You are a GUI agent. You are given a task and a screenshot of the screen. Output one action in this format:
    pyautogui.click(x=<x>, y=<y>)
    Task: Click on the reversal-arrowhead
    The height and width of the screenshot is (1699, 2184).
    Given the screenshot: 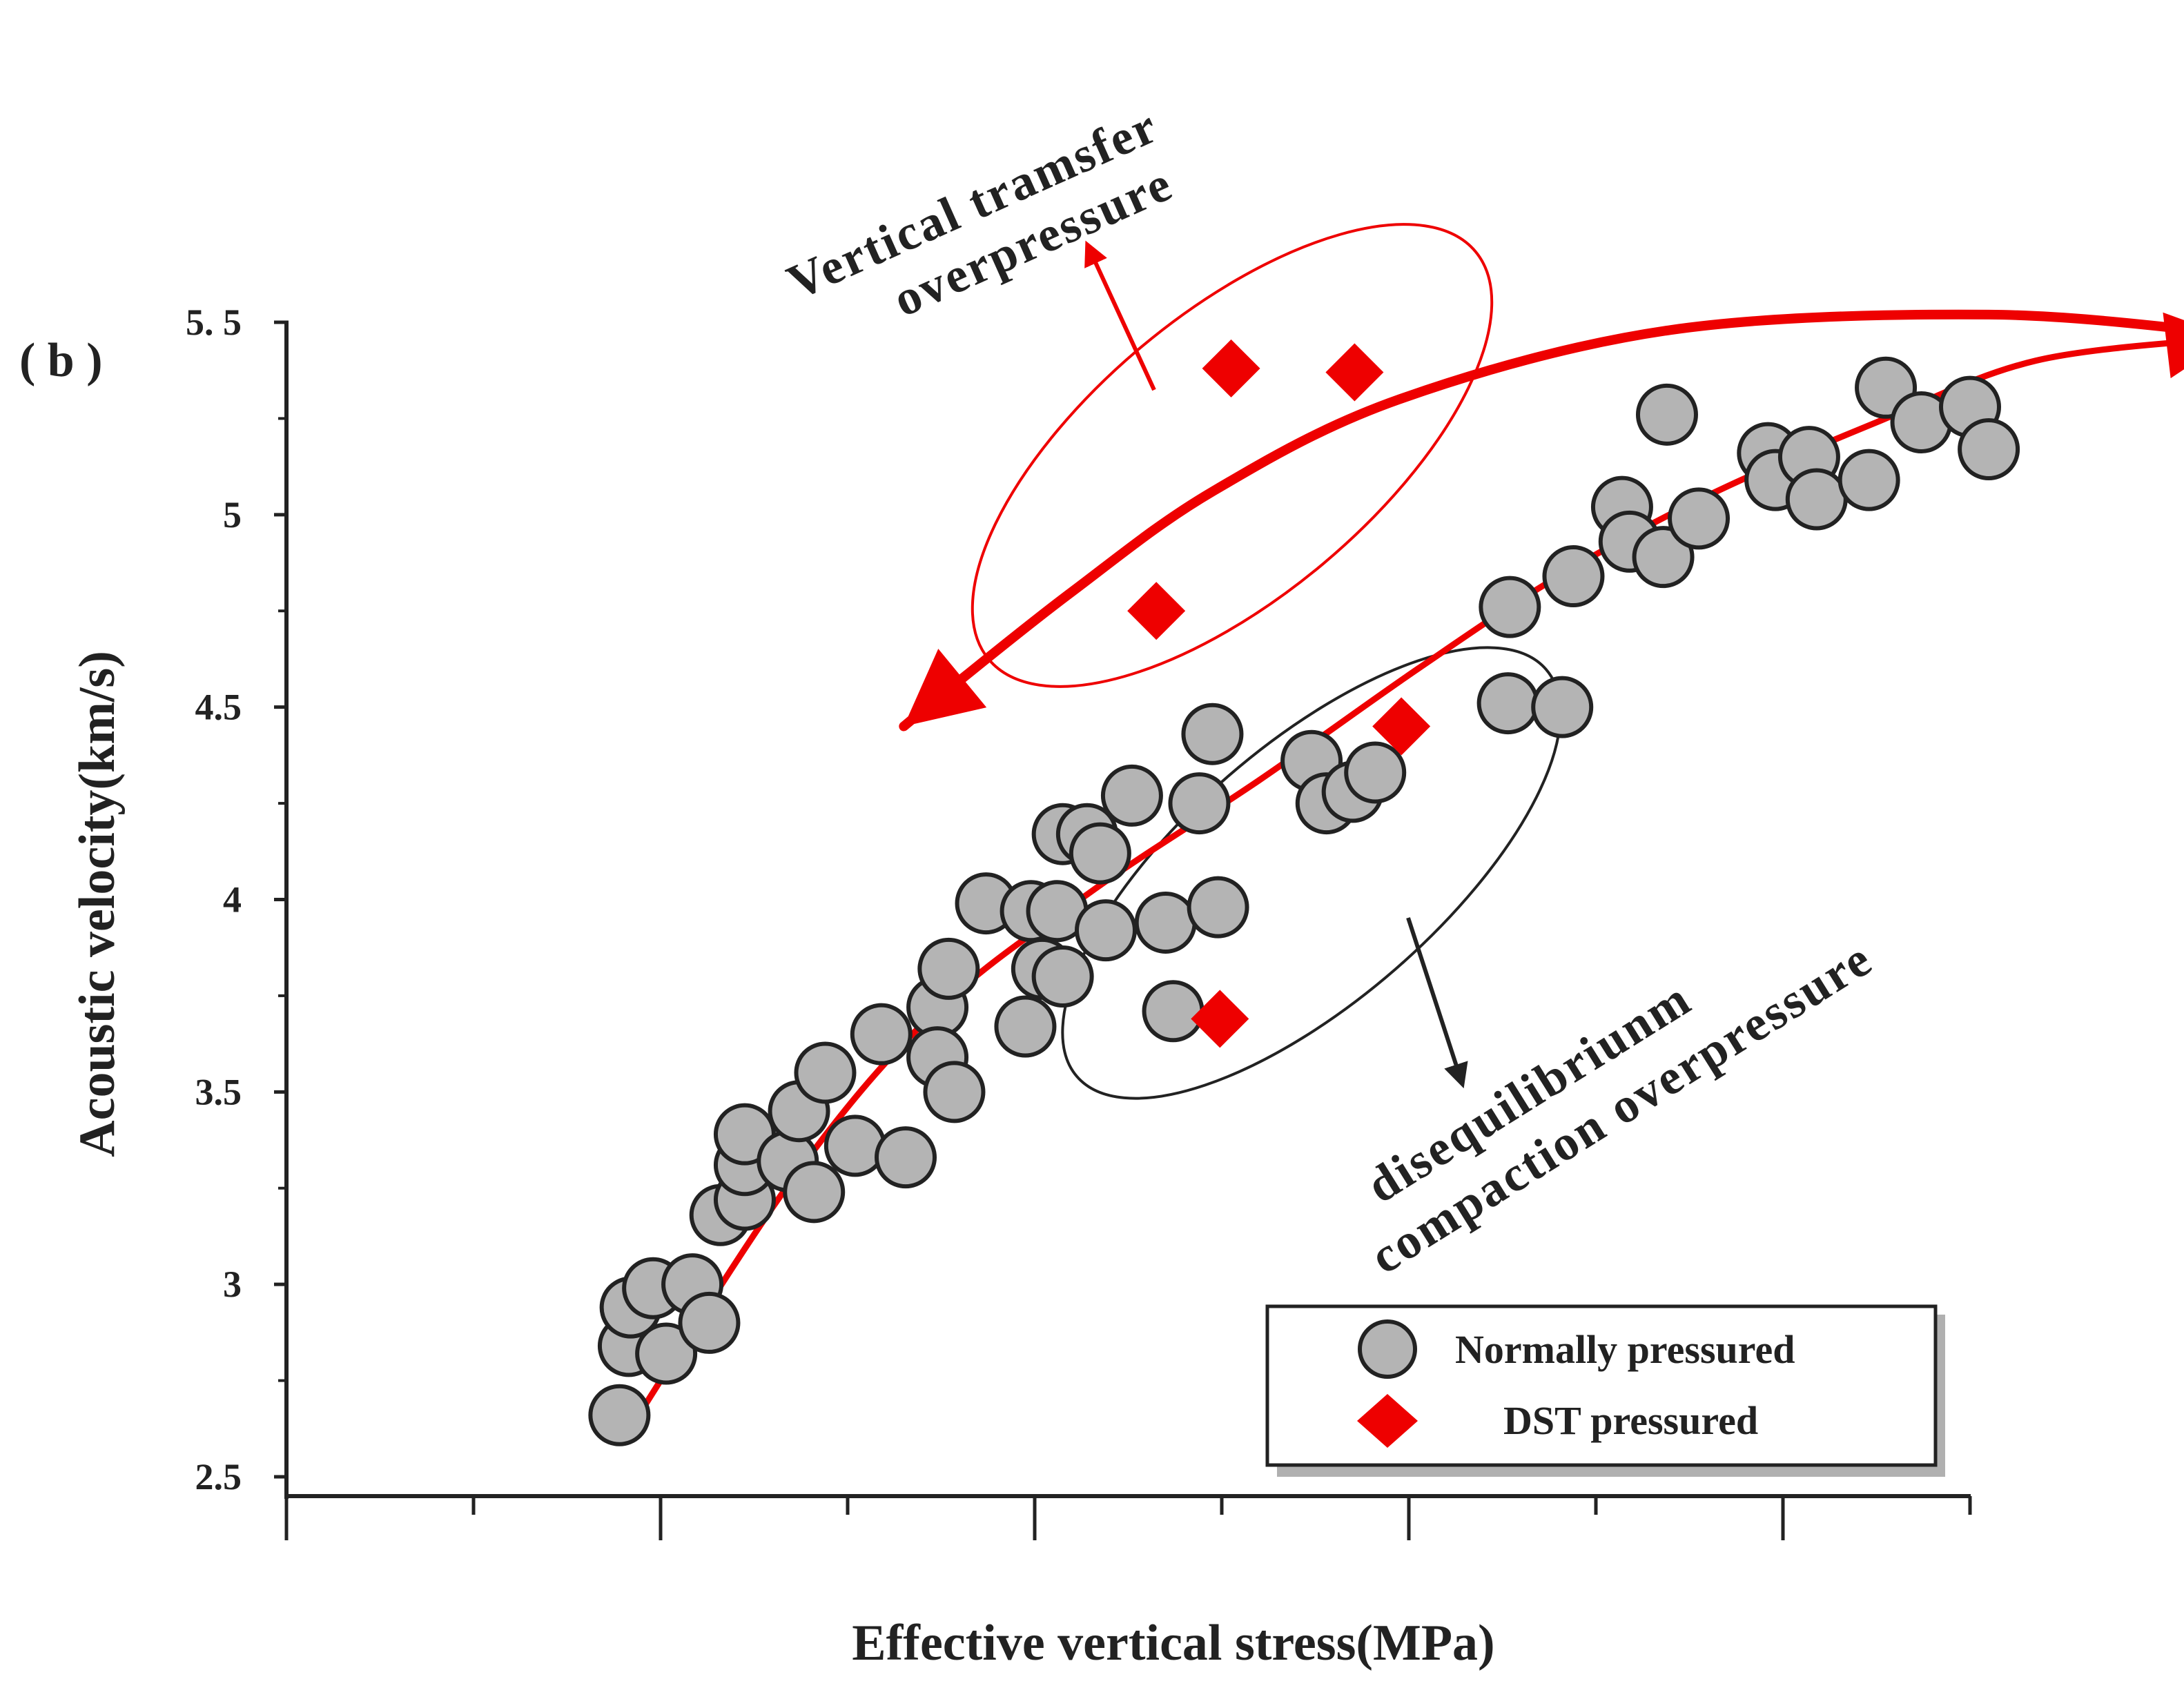 What is the action you would take?
    pyautogui.click(x=945, y=688)
    